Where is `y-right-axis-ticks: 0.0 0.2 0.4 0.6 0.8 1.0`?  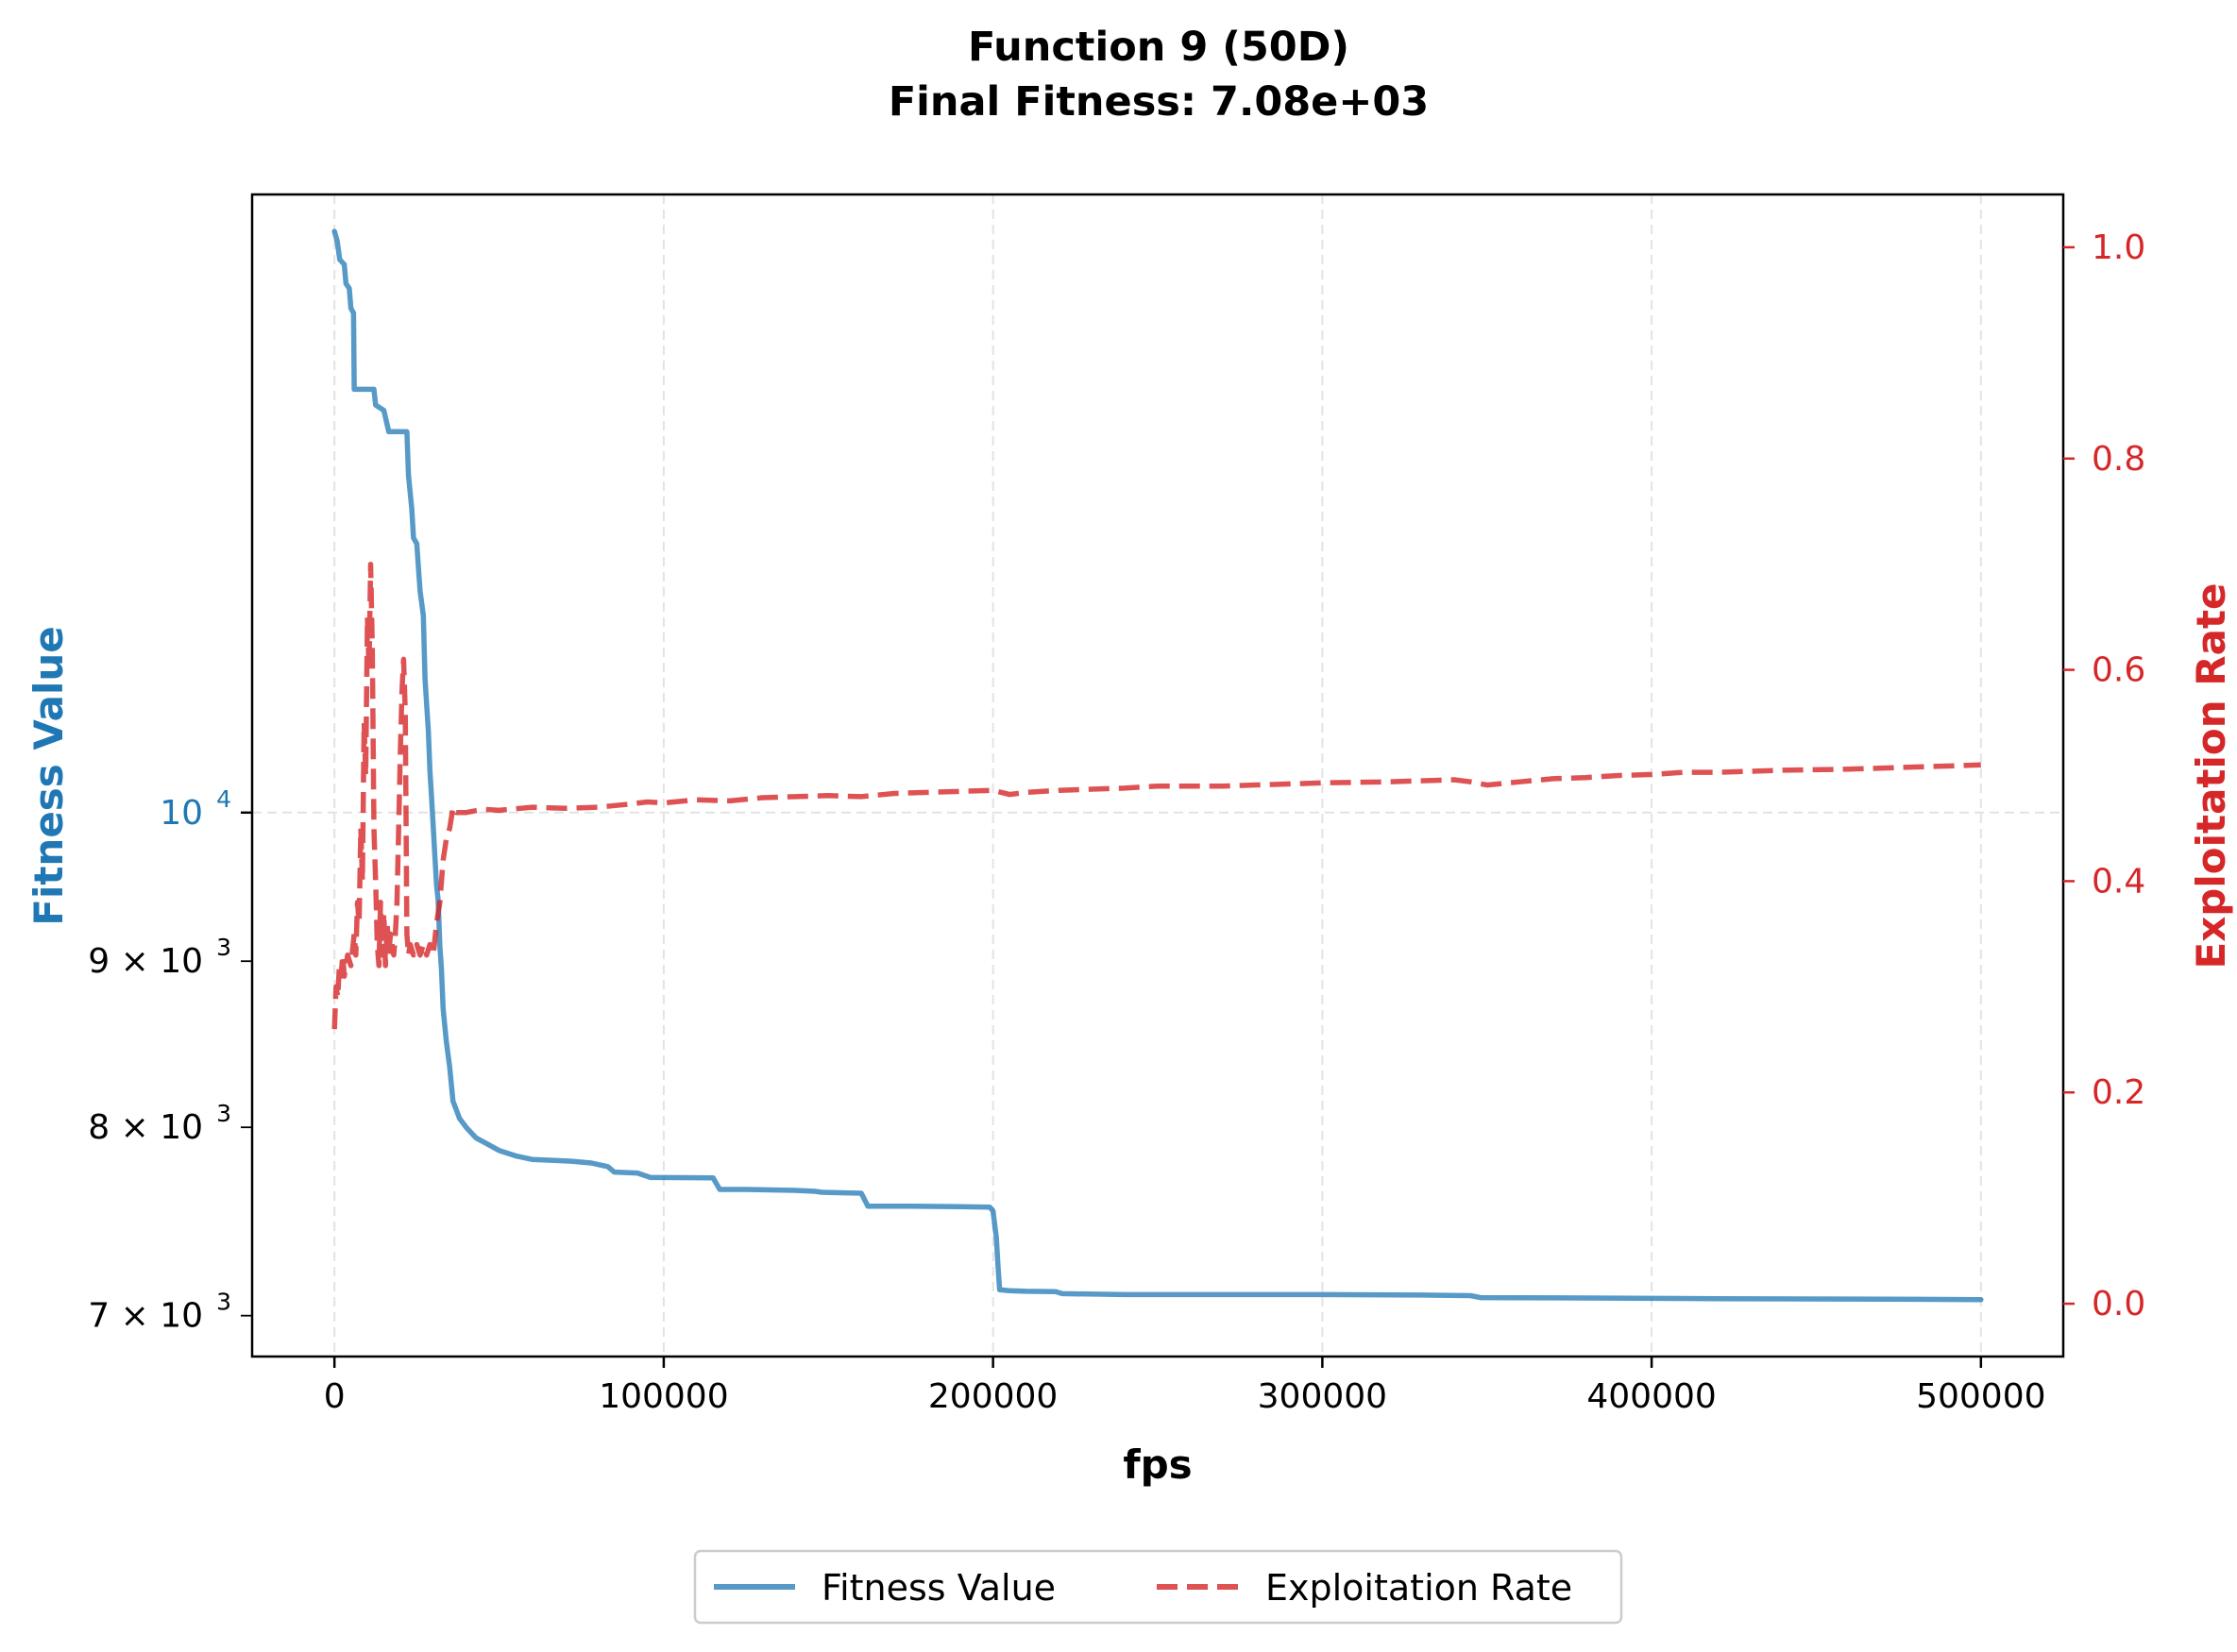 y-right-axis-ticks: 0.0 0.2 0.4 0.6 0.8 1.0 is located at coordinates (2104, 775).